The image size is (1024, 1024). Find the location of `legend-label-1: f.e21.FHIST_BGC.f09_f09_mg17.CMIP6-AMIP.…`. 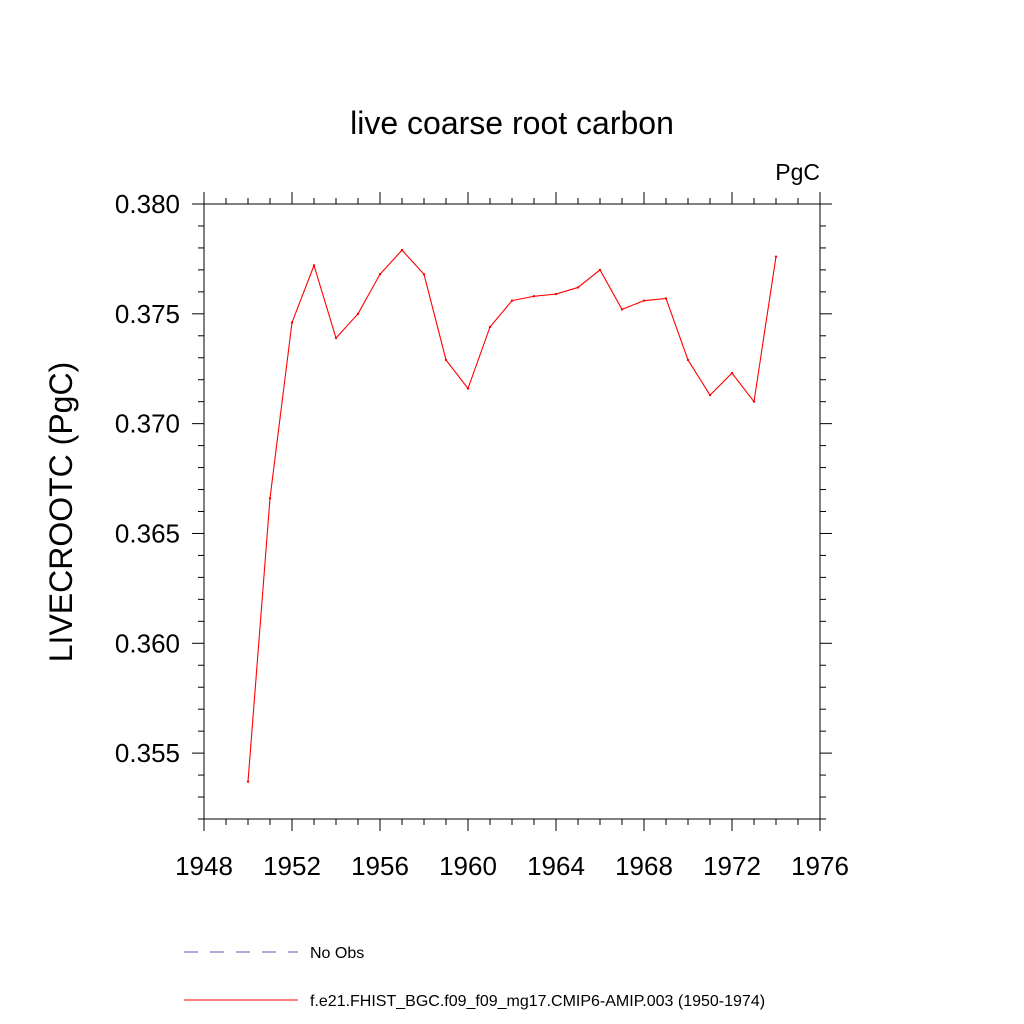

legend-label-1: f.e21.FHIST_BGC.f09_f09_mg17.CMIP6-AMIP.… is located at coordinates (537, 1001).